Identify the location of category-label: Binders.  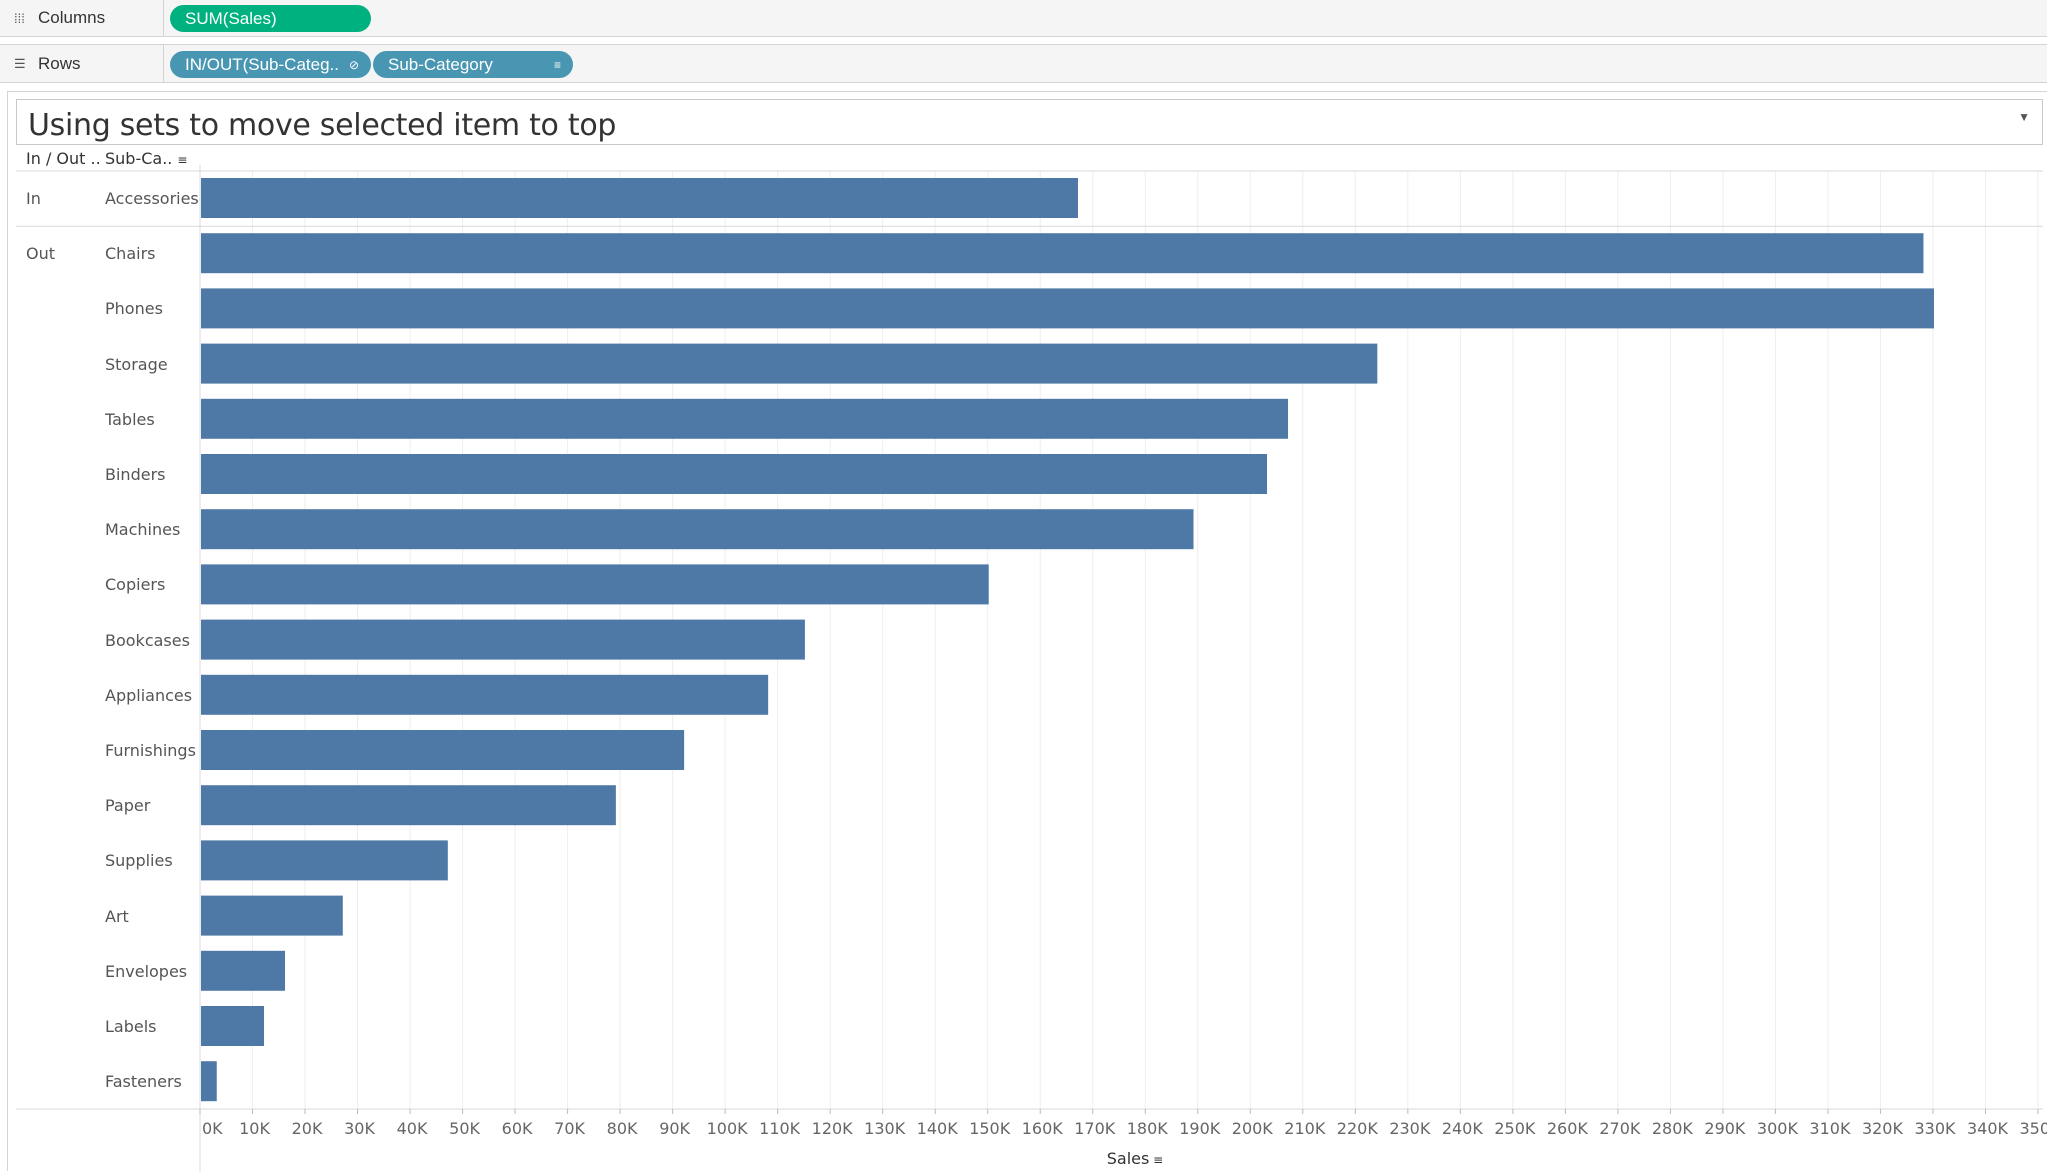
(135, 474).